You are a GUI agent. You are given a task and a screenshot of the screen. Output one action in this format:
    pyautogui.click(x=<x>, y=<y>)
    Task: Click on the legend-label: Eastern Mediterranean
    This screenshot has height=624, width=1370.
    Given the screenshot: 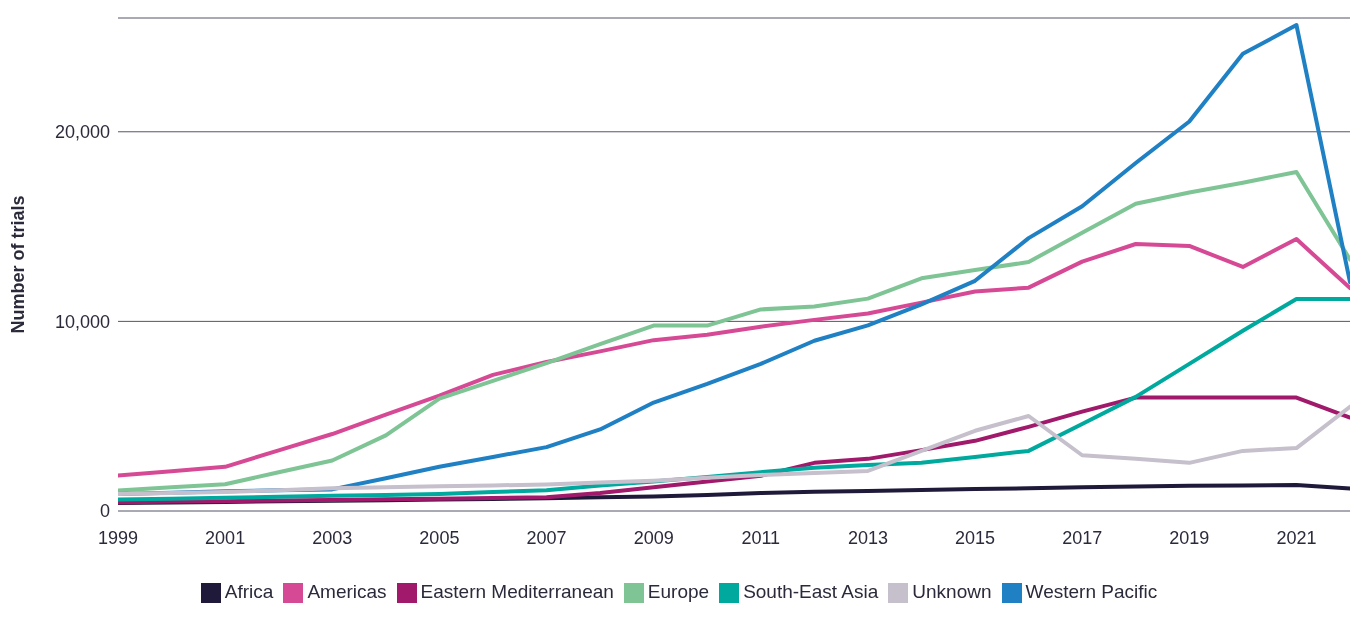 What is the action you would take?
    pyautogui.click(x=517, y=591)
    